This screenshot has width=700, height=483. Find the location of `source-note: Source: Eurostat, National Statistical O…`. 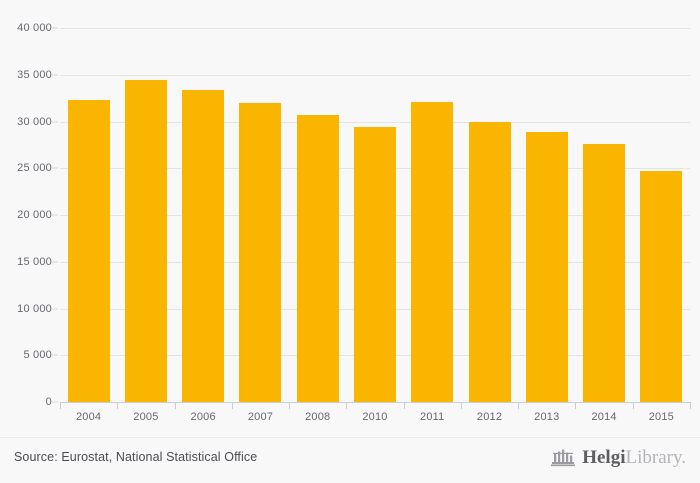

source-note: Source: Eurostat, National Statistical O… is located at coordinates (136, 457).